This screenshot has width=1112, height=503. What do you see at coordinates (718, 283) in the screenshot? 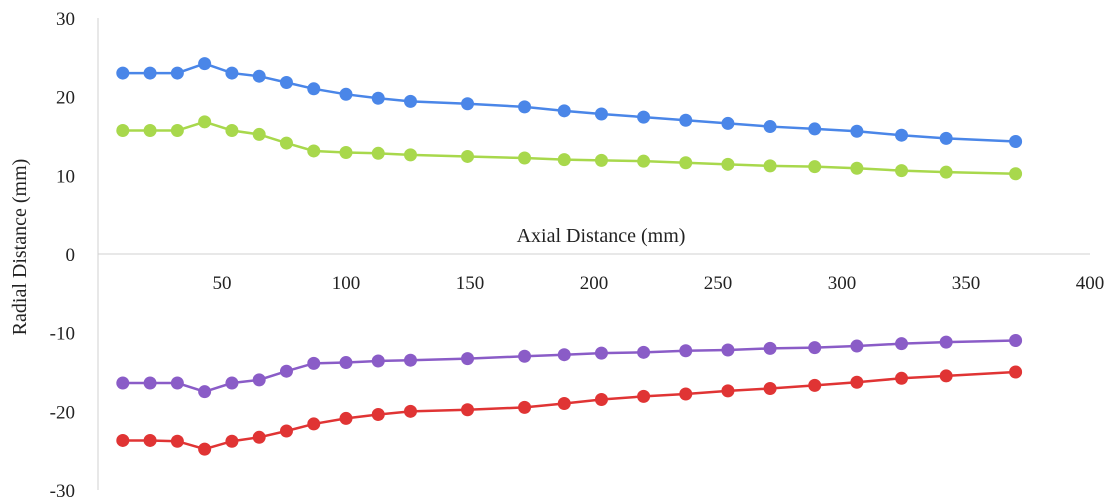
I see `x-tick-label: 250` at bounding box center [718, 283].